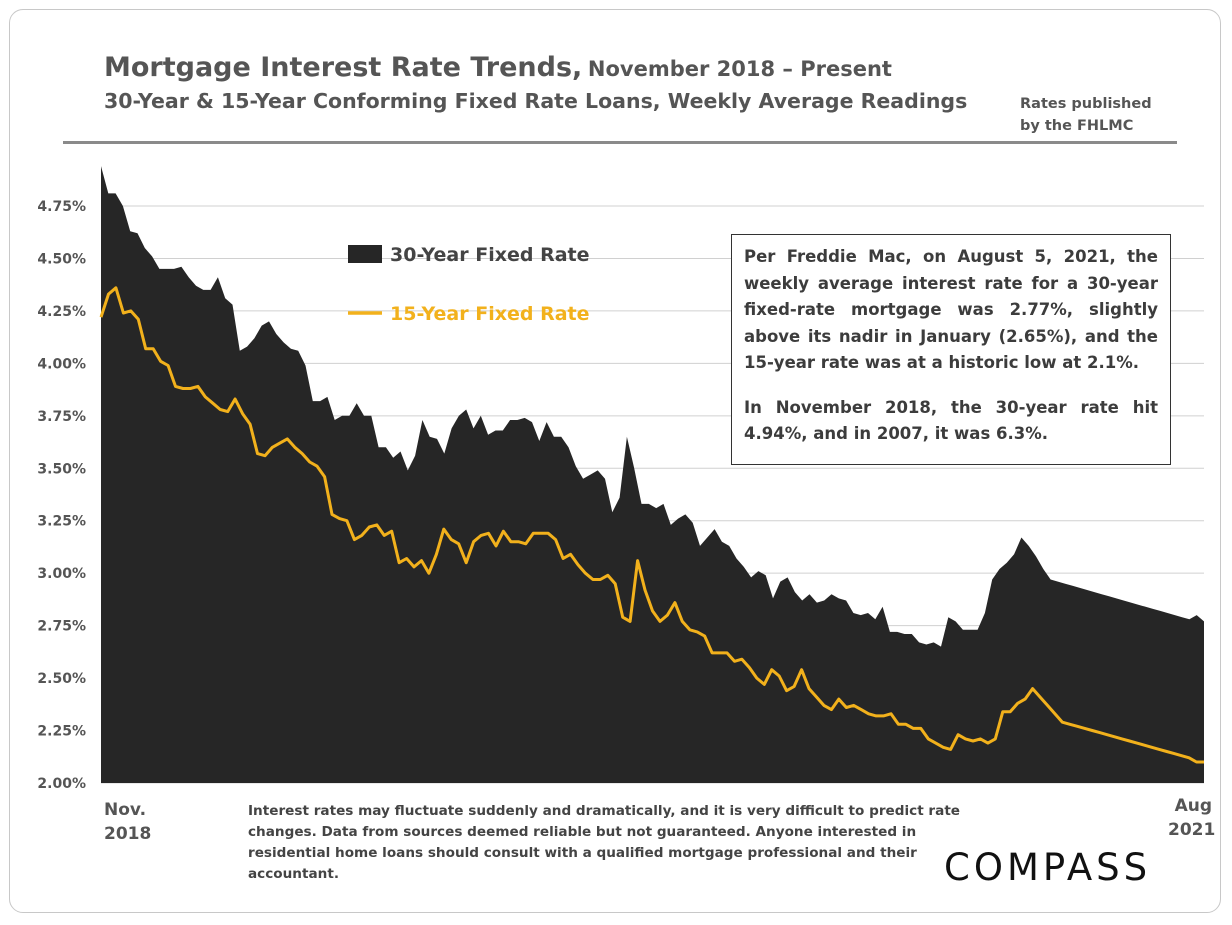 This screenshot has height=925, width=1232. I want to click on y-tick-label: 3.00%, so click(61, 574).